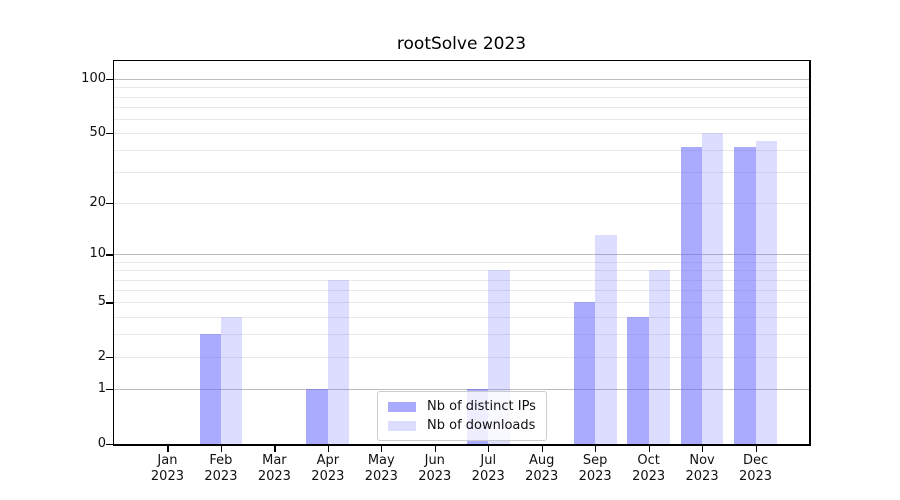 The height and width of the screenshot is (500, 900). What do you see at coordinates (810, 252) in the screenshot?
I see `plot-border-right` at bounding box center [810, 252].